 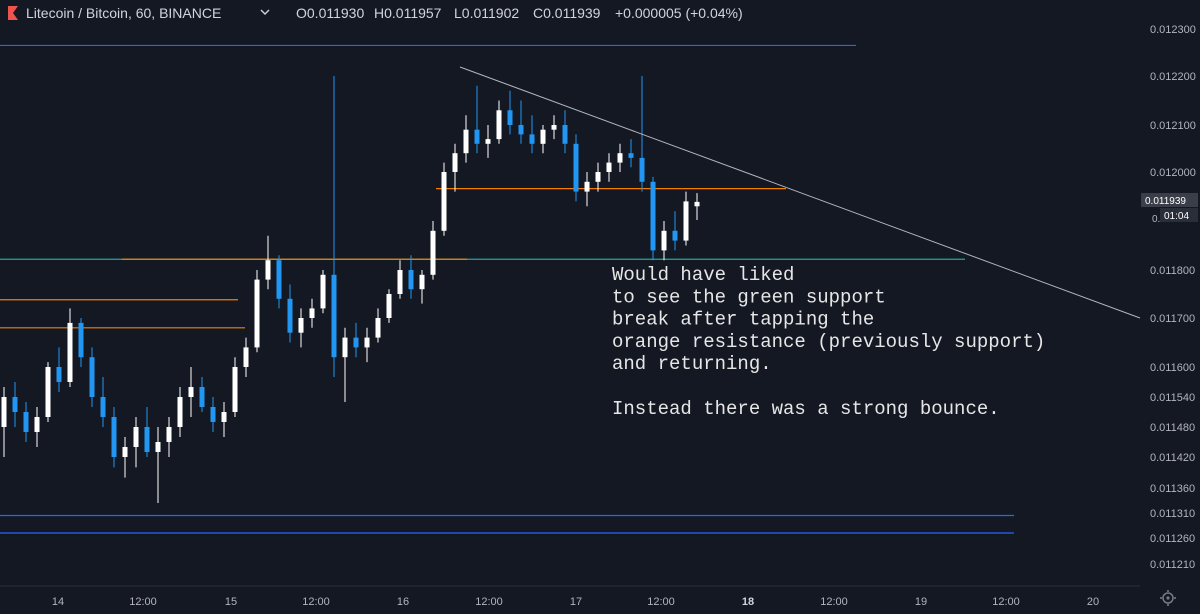 What do you see at coordinates (1168, 598) in the screenshot?
I see `gear-icon` at bounding box center [1168, 598].